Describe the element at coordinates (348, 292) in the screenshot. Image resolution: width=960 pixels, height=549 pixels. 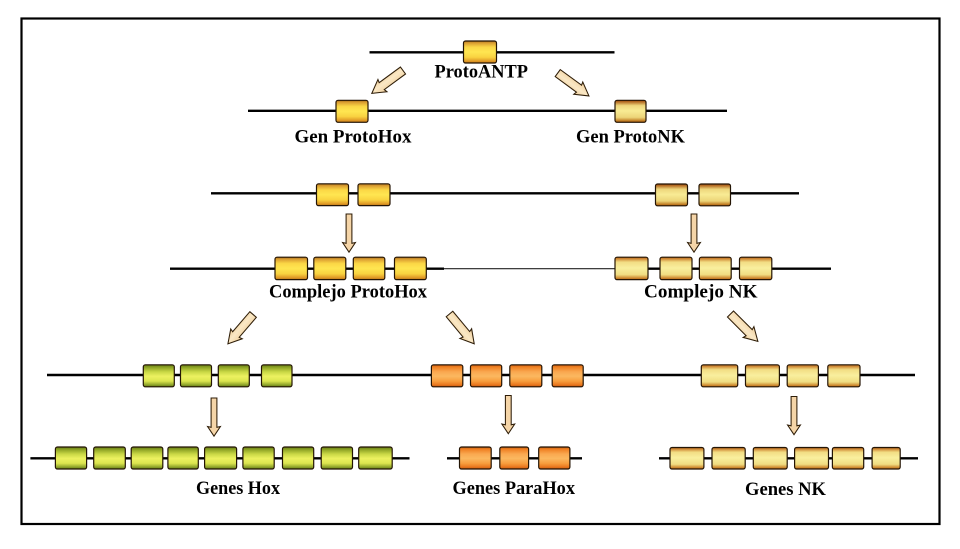
I see `svg-text: Complejo ProtoHox` at that location.